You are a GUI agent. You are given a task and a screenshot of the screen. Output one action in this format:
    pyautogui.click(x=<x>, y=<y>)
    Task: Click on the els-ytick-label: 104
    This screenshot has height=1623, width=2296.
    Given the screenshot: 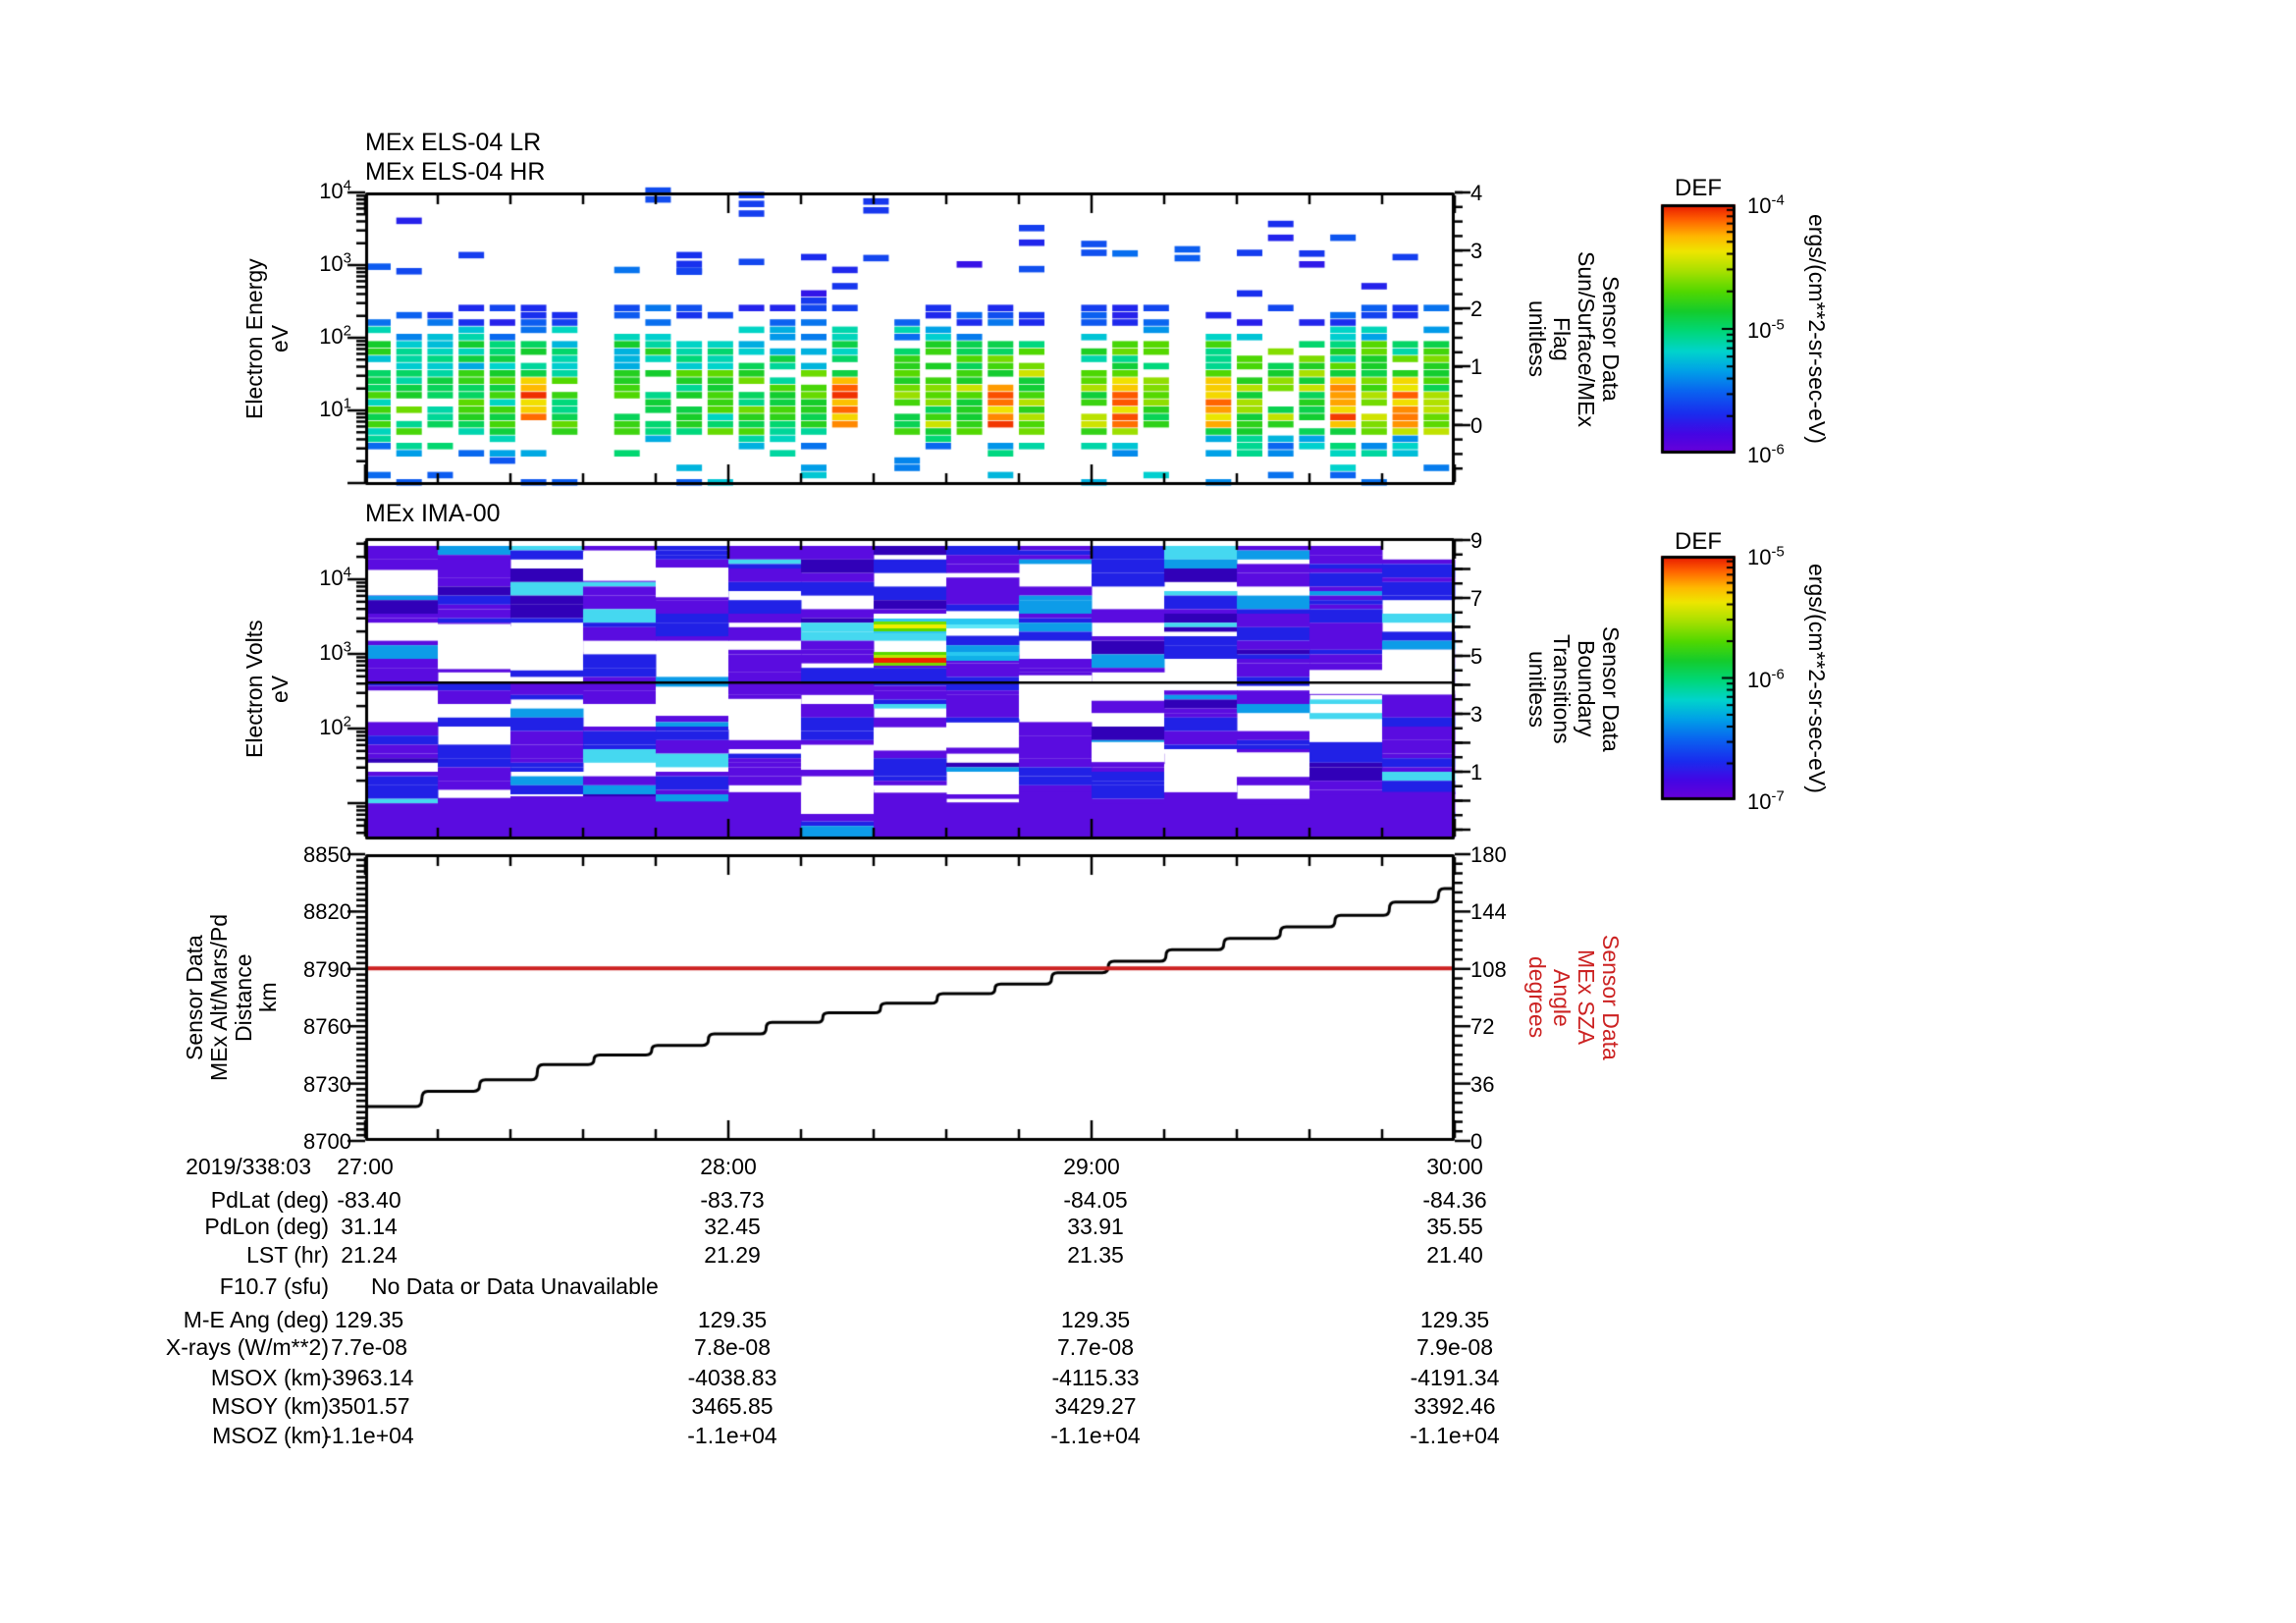 What is the action you would take?
    pyautogui.click(x=317, y=191)
    